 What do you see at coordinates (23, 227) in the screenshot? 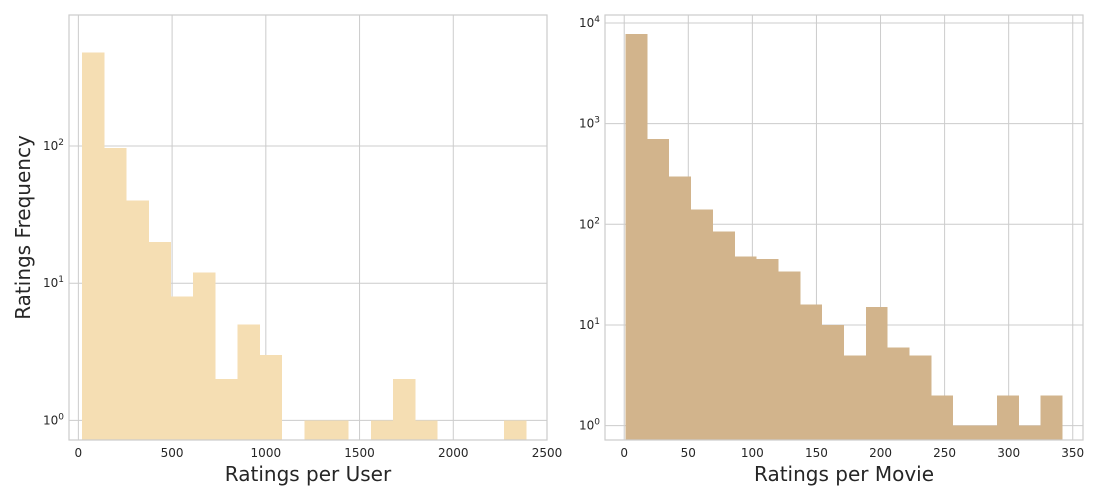
I see `y-axis-label: Ratings Frequency` at bounding box center [23, 227].